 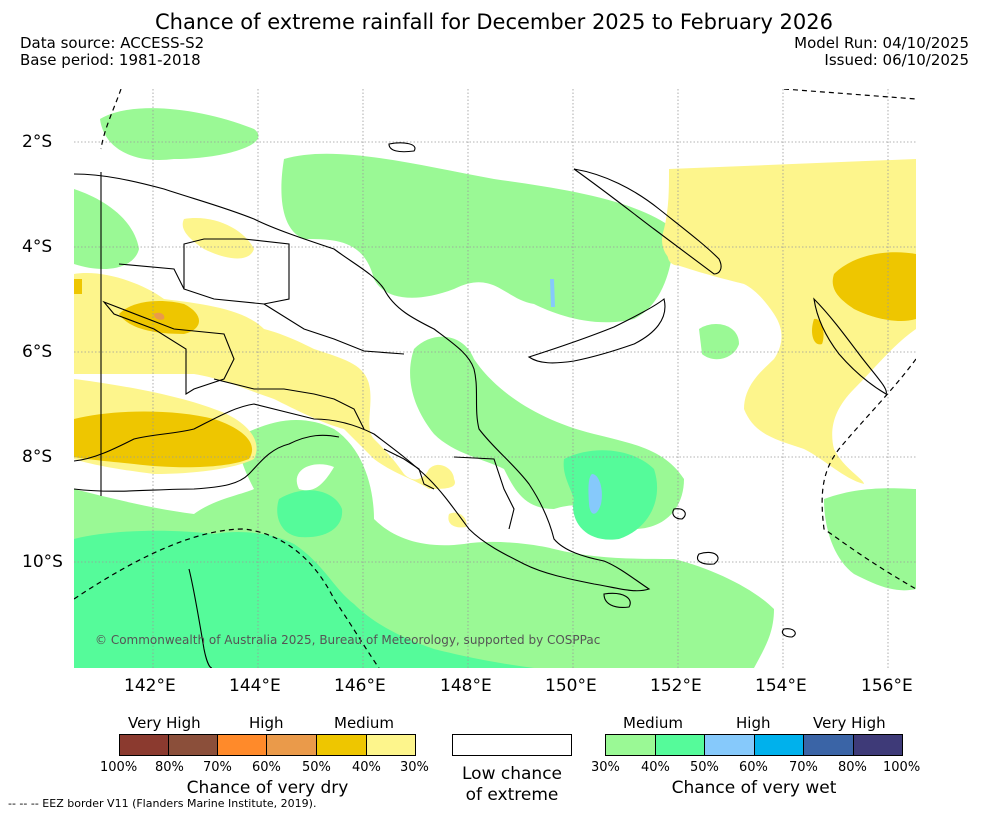 I want to click on dry-pct-30: 30%, so click(x=414, y=767).